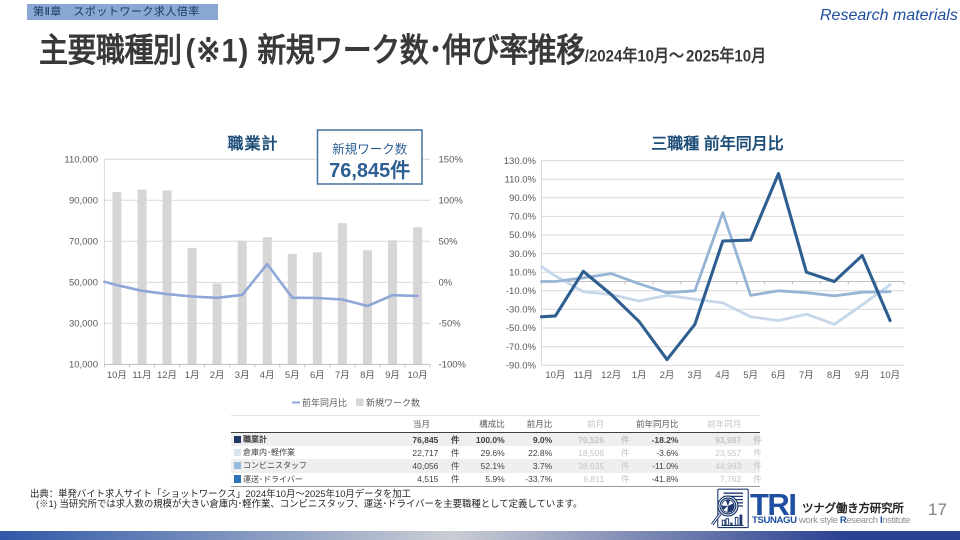 The width and height of the screenshot is (960, 540). I want to click on svg-text: -70.0%, so click(521, 347).